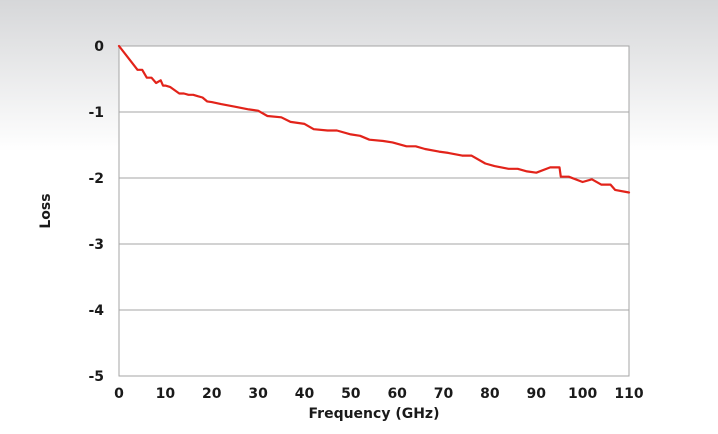 The height and width of the screenshot is (434, 718). I want to click on x-axis-ticks: 0 10 20 30 40 50 60 70 80 90 100 110, so click(379, 394).